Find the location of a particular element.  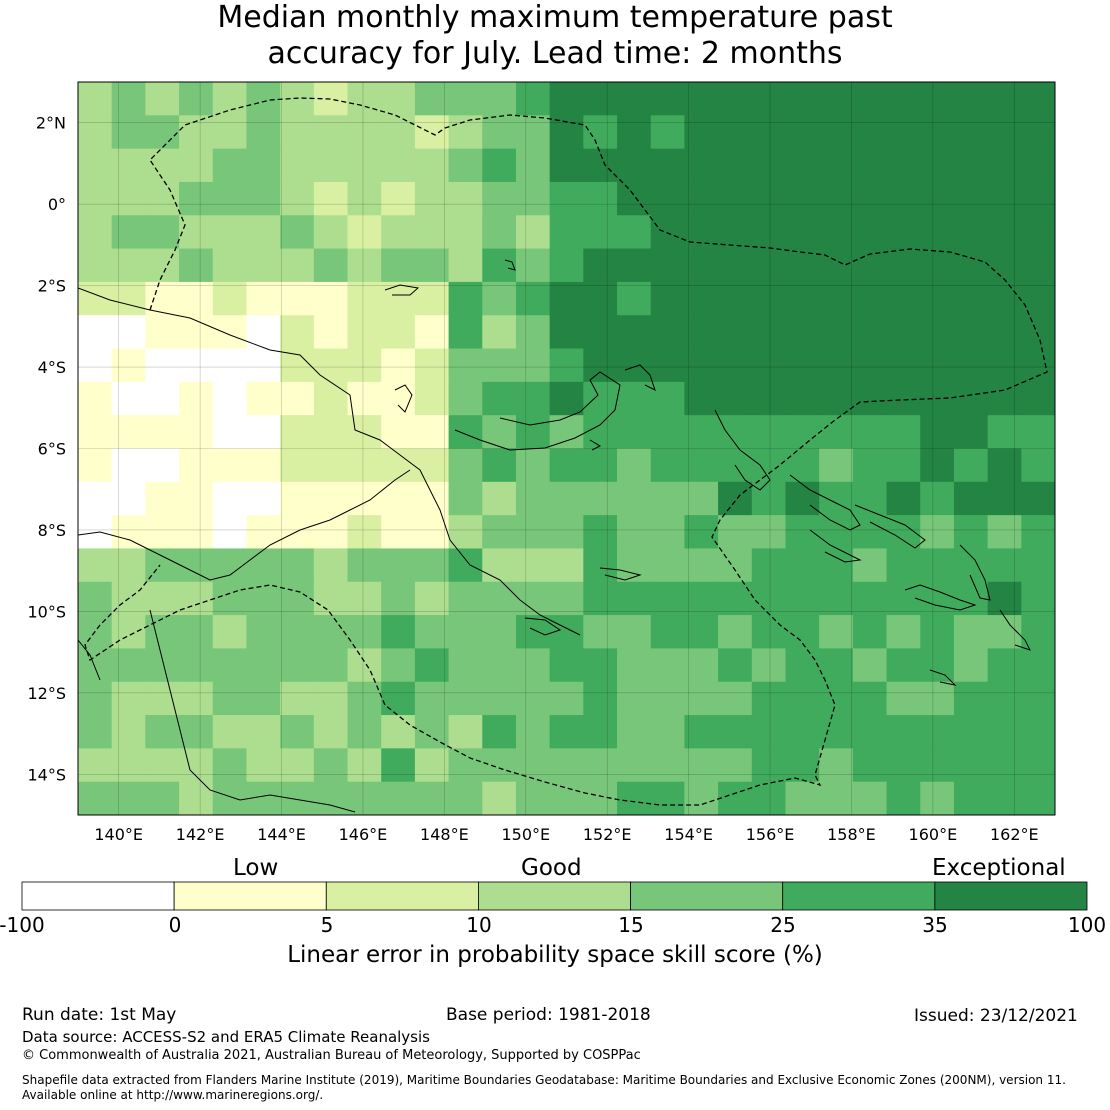

longitude-tick-label: 146°E is located at coordinates (363, 834).